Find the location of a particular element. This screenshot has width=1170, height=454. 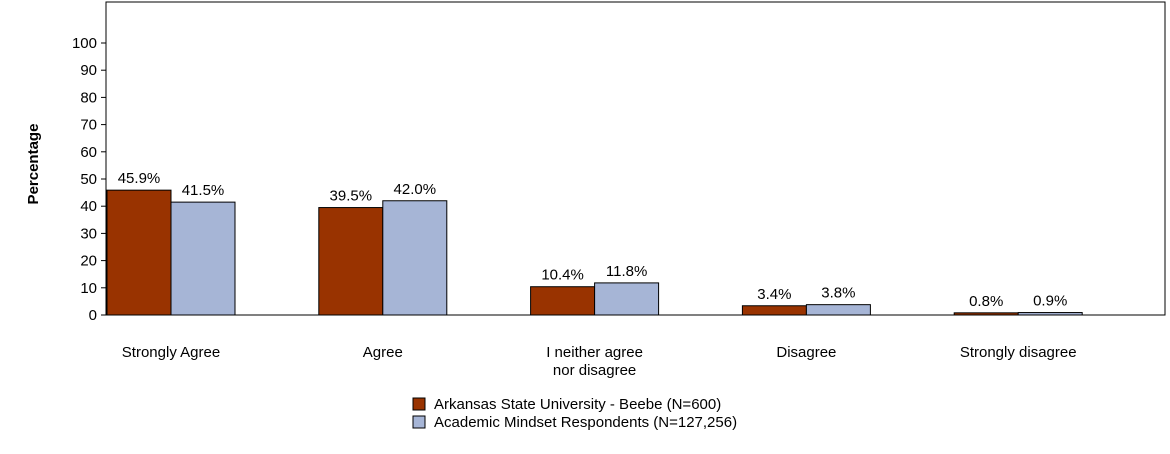

y-tick-label: 0 is located at coordinates (93, 315).